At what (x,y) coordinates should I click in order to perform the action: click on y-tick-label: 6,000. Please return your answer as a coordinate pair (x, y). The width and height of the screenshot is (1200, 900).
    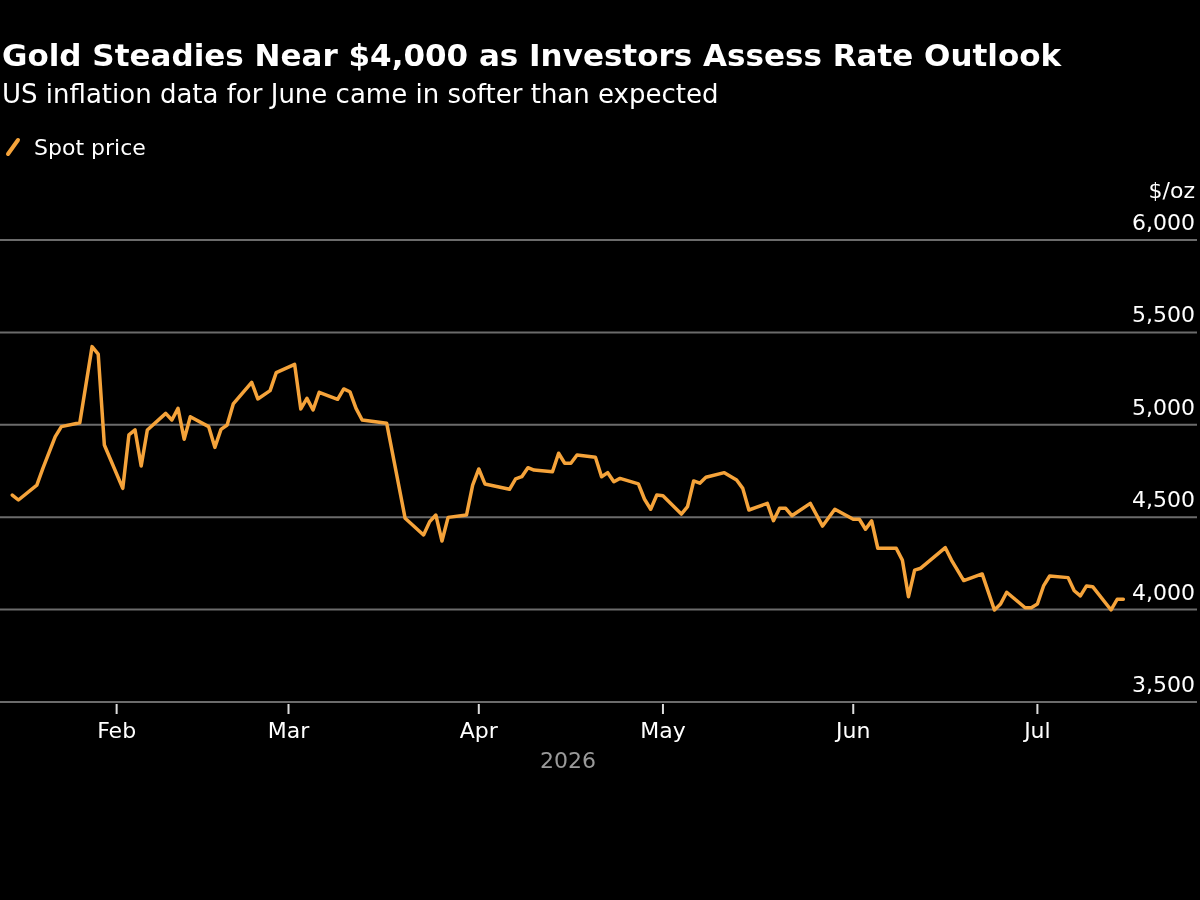
    Looking at the image, I should click on (1163, 222).